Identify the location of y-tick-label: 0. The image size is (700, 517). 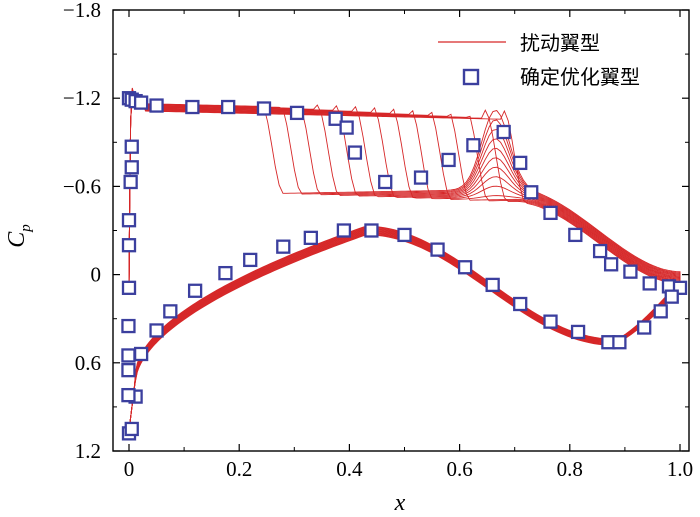
(96, 275).